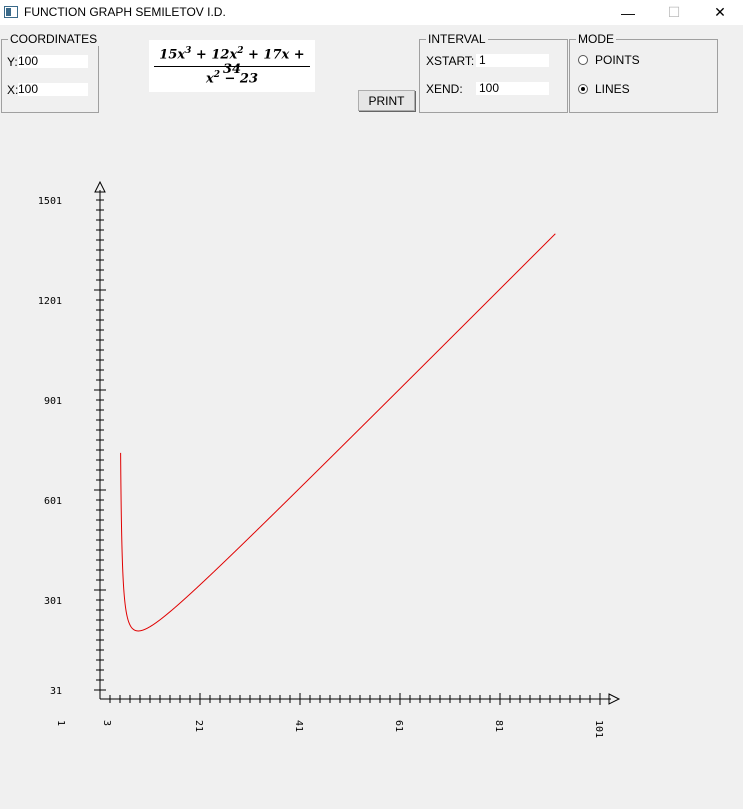  What do you see at coordinates (60, 723) in the screenshot?
I see `x-tick-label: 1` at bounding box center [60, 723].